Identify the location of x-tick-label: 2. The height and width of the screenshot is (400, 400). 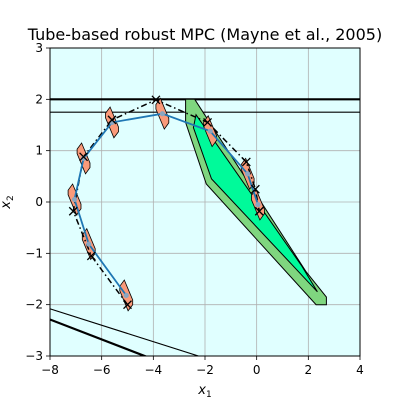
(309, 370).